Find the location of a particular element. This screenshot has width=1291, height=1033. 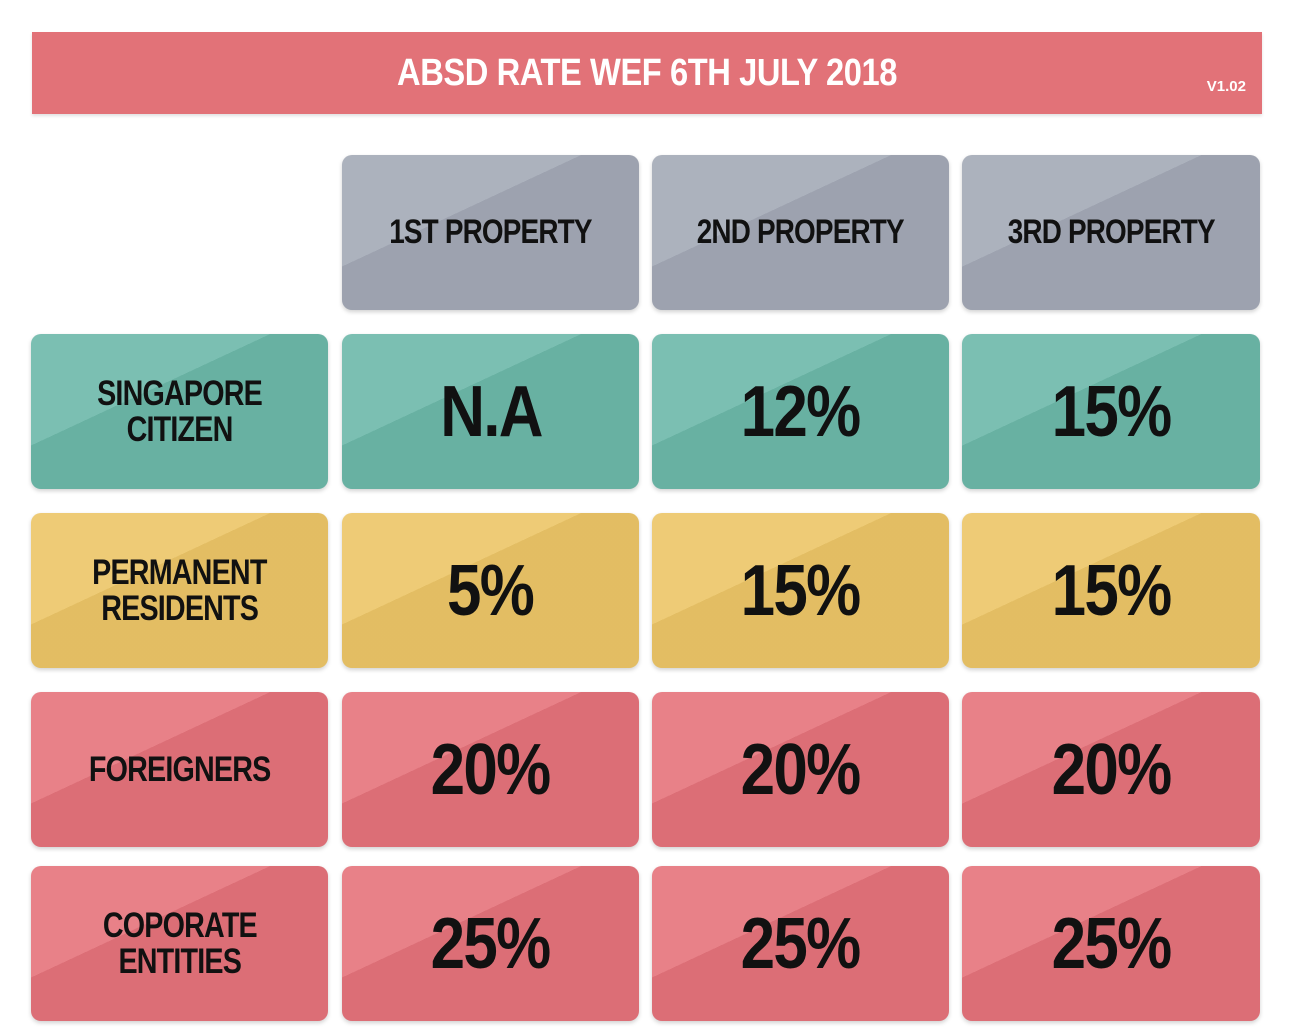

rate-cell-pr-2nd: 15% is located at coordinates (800, 590).